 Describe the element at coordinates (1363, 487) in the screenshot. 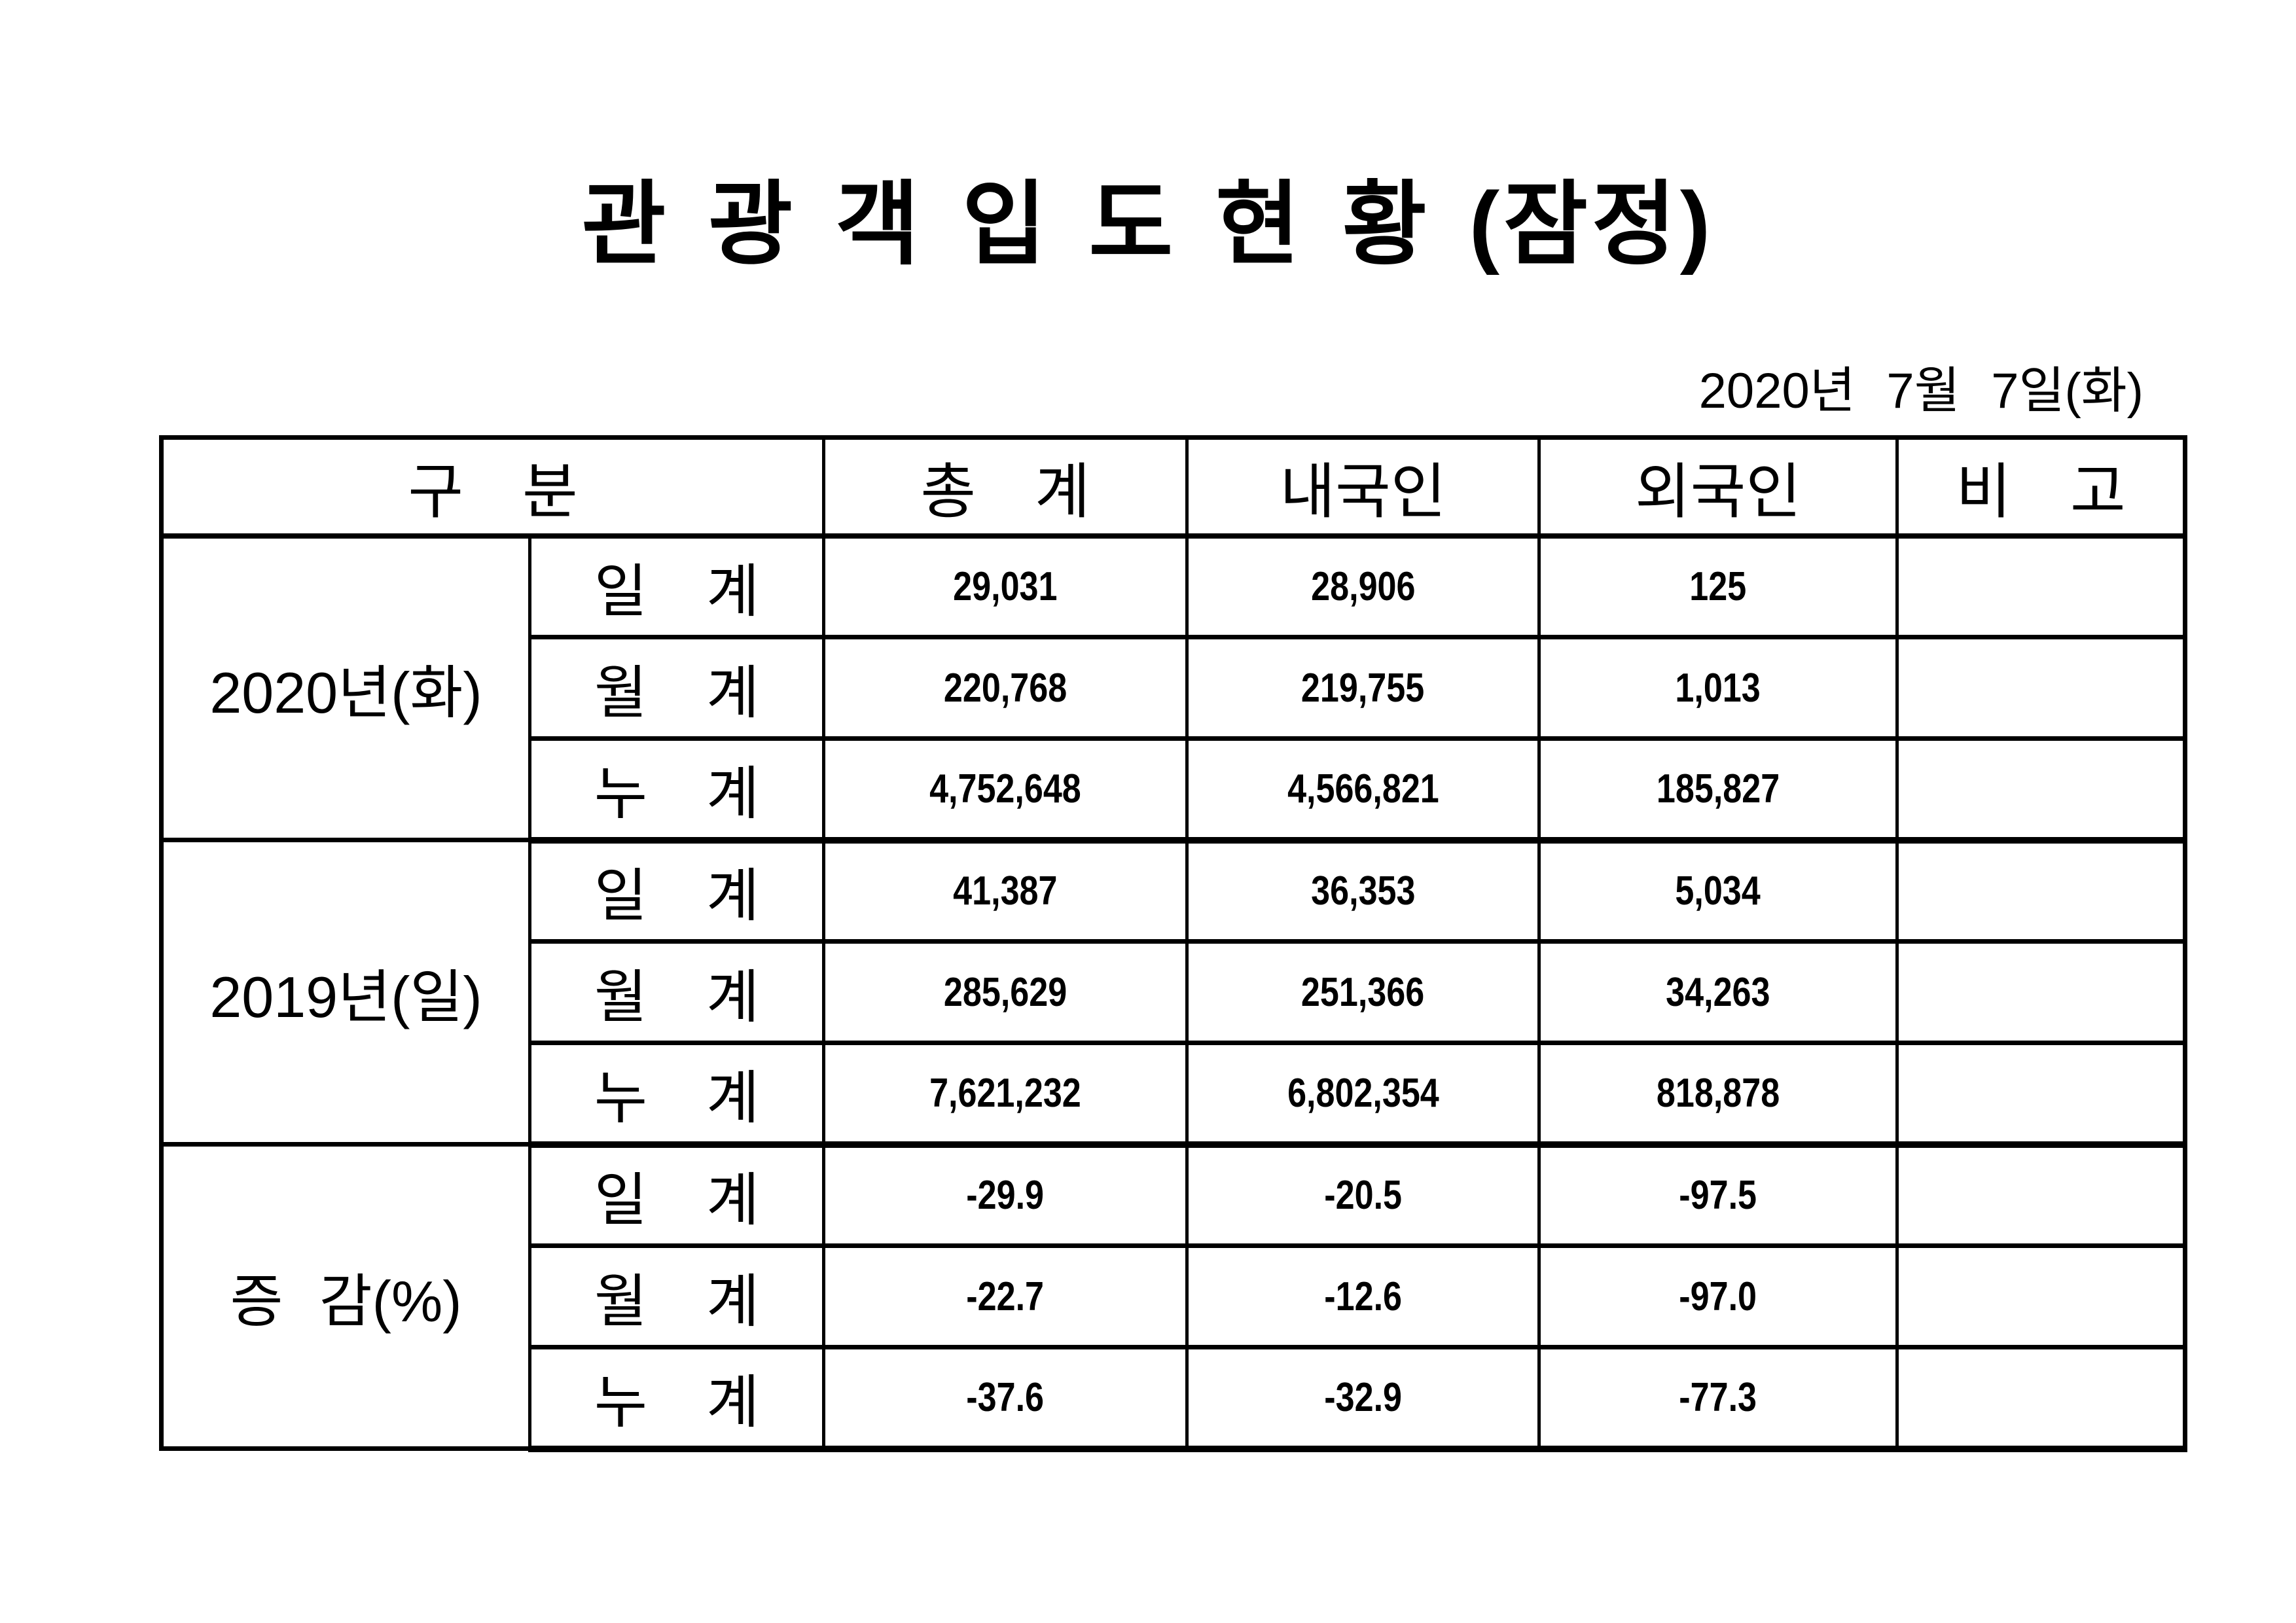

I see `header-domestic: 내국인` at that location.